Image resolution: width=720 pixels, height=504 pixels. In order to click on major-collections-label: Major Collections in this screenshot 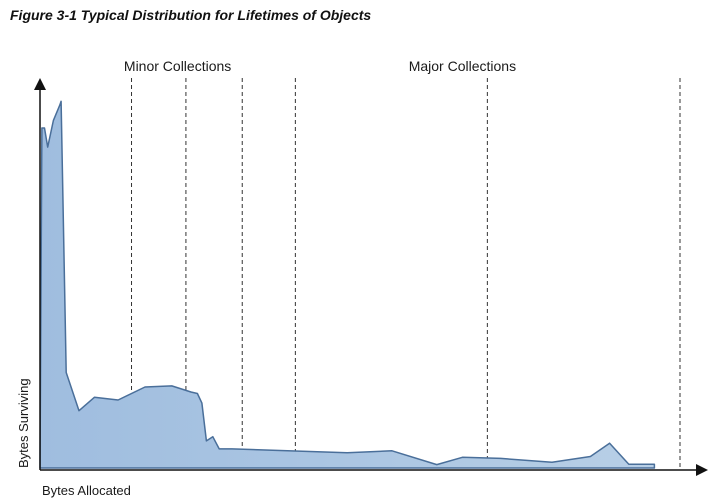, I will do `click(462, 66)`.